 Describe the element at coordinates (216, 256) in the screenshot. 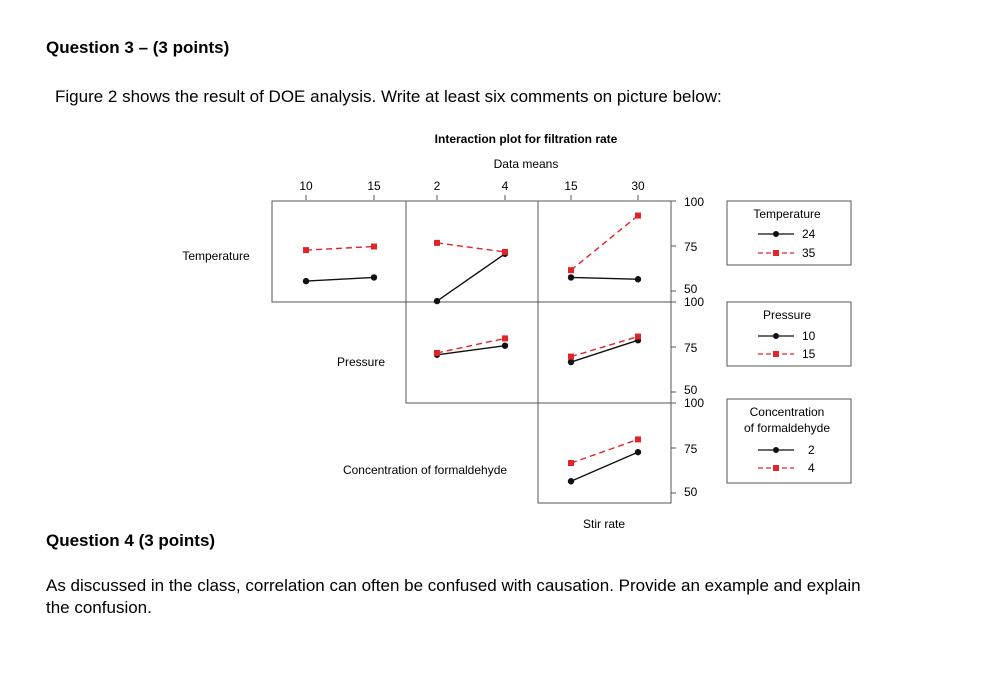

I see `factor-label-temperature: Temperature` at that location.